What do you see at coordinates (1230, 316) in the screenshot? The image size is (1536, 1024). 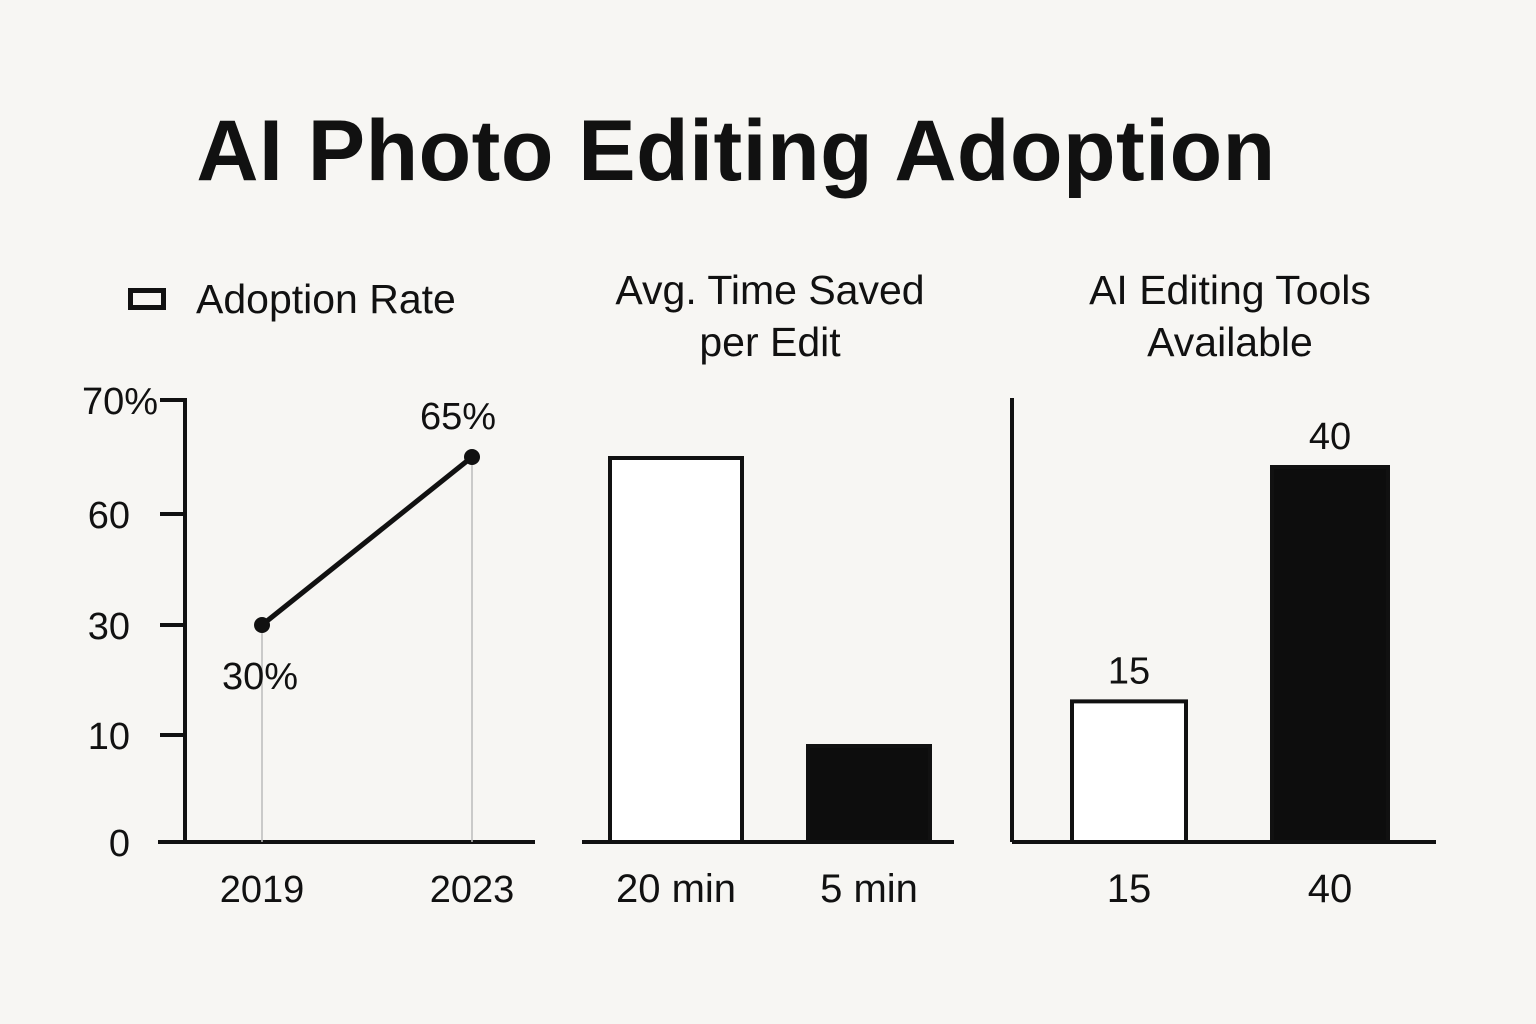 I see `tools-panel-title: AI Editing Tools Available` at bounding box center [1230, 316].